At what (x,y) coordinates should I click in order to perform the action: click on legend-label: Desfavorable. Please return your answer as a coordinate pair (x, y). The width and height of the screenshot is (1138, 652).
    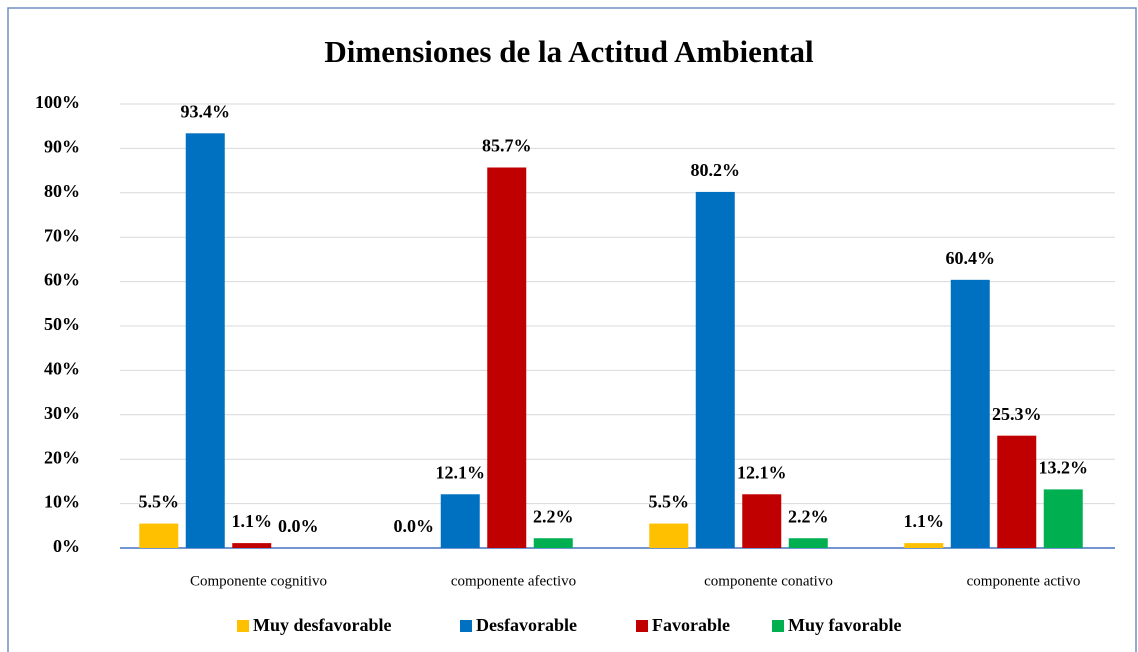
    Looking at the image, I should click on (526, 625).